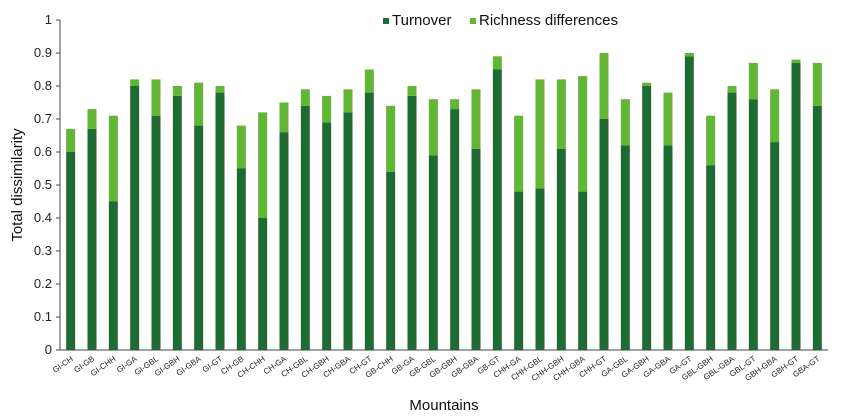 This screenshot has height=418, width=850. I want to click on y-tick-label: 0, so click(48, 349).